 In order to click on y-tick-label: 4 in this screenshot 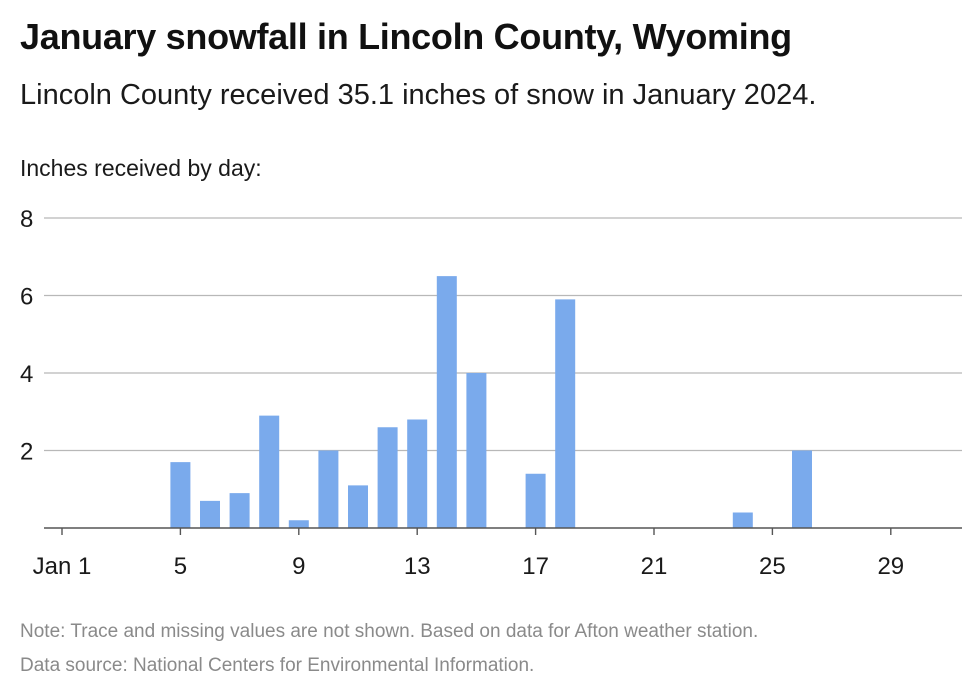, I will do `click(26, 374)`.